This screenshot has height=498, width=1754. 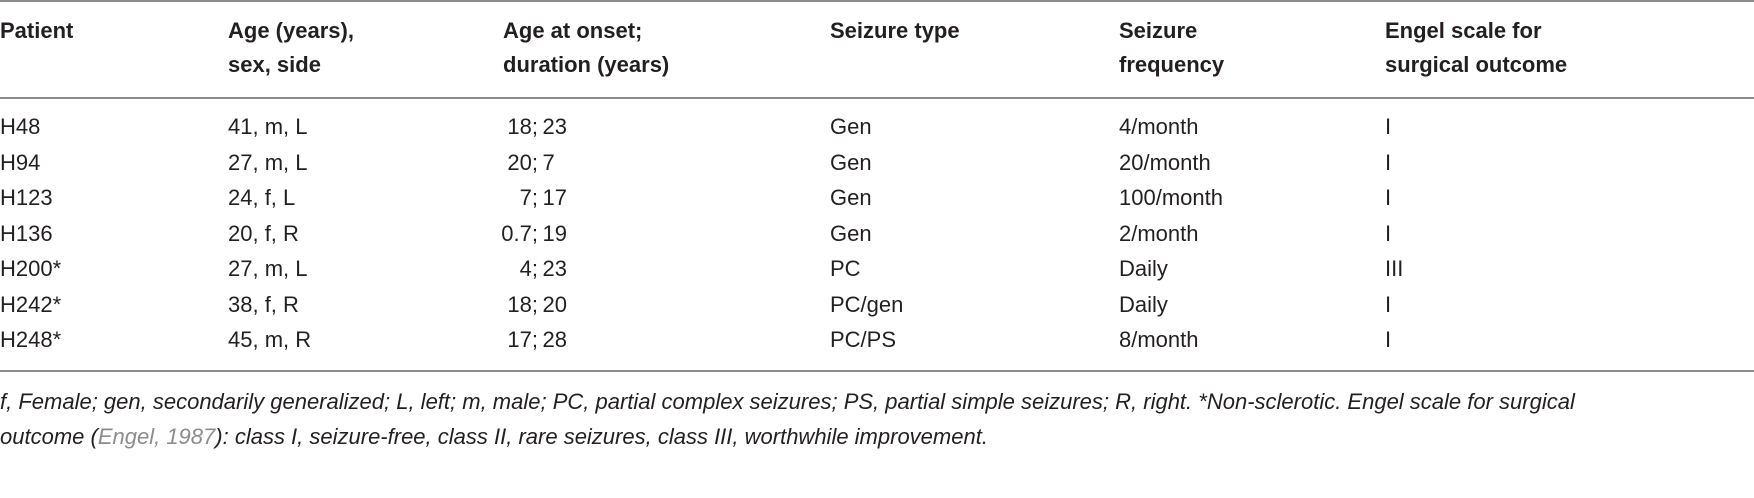 I want to click on cell-patient: H48, so click(x=20, y=126).